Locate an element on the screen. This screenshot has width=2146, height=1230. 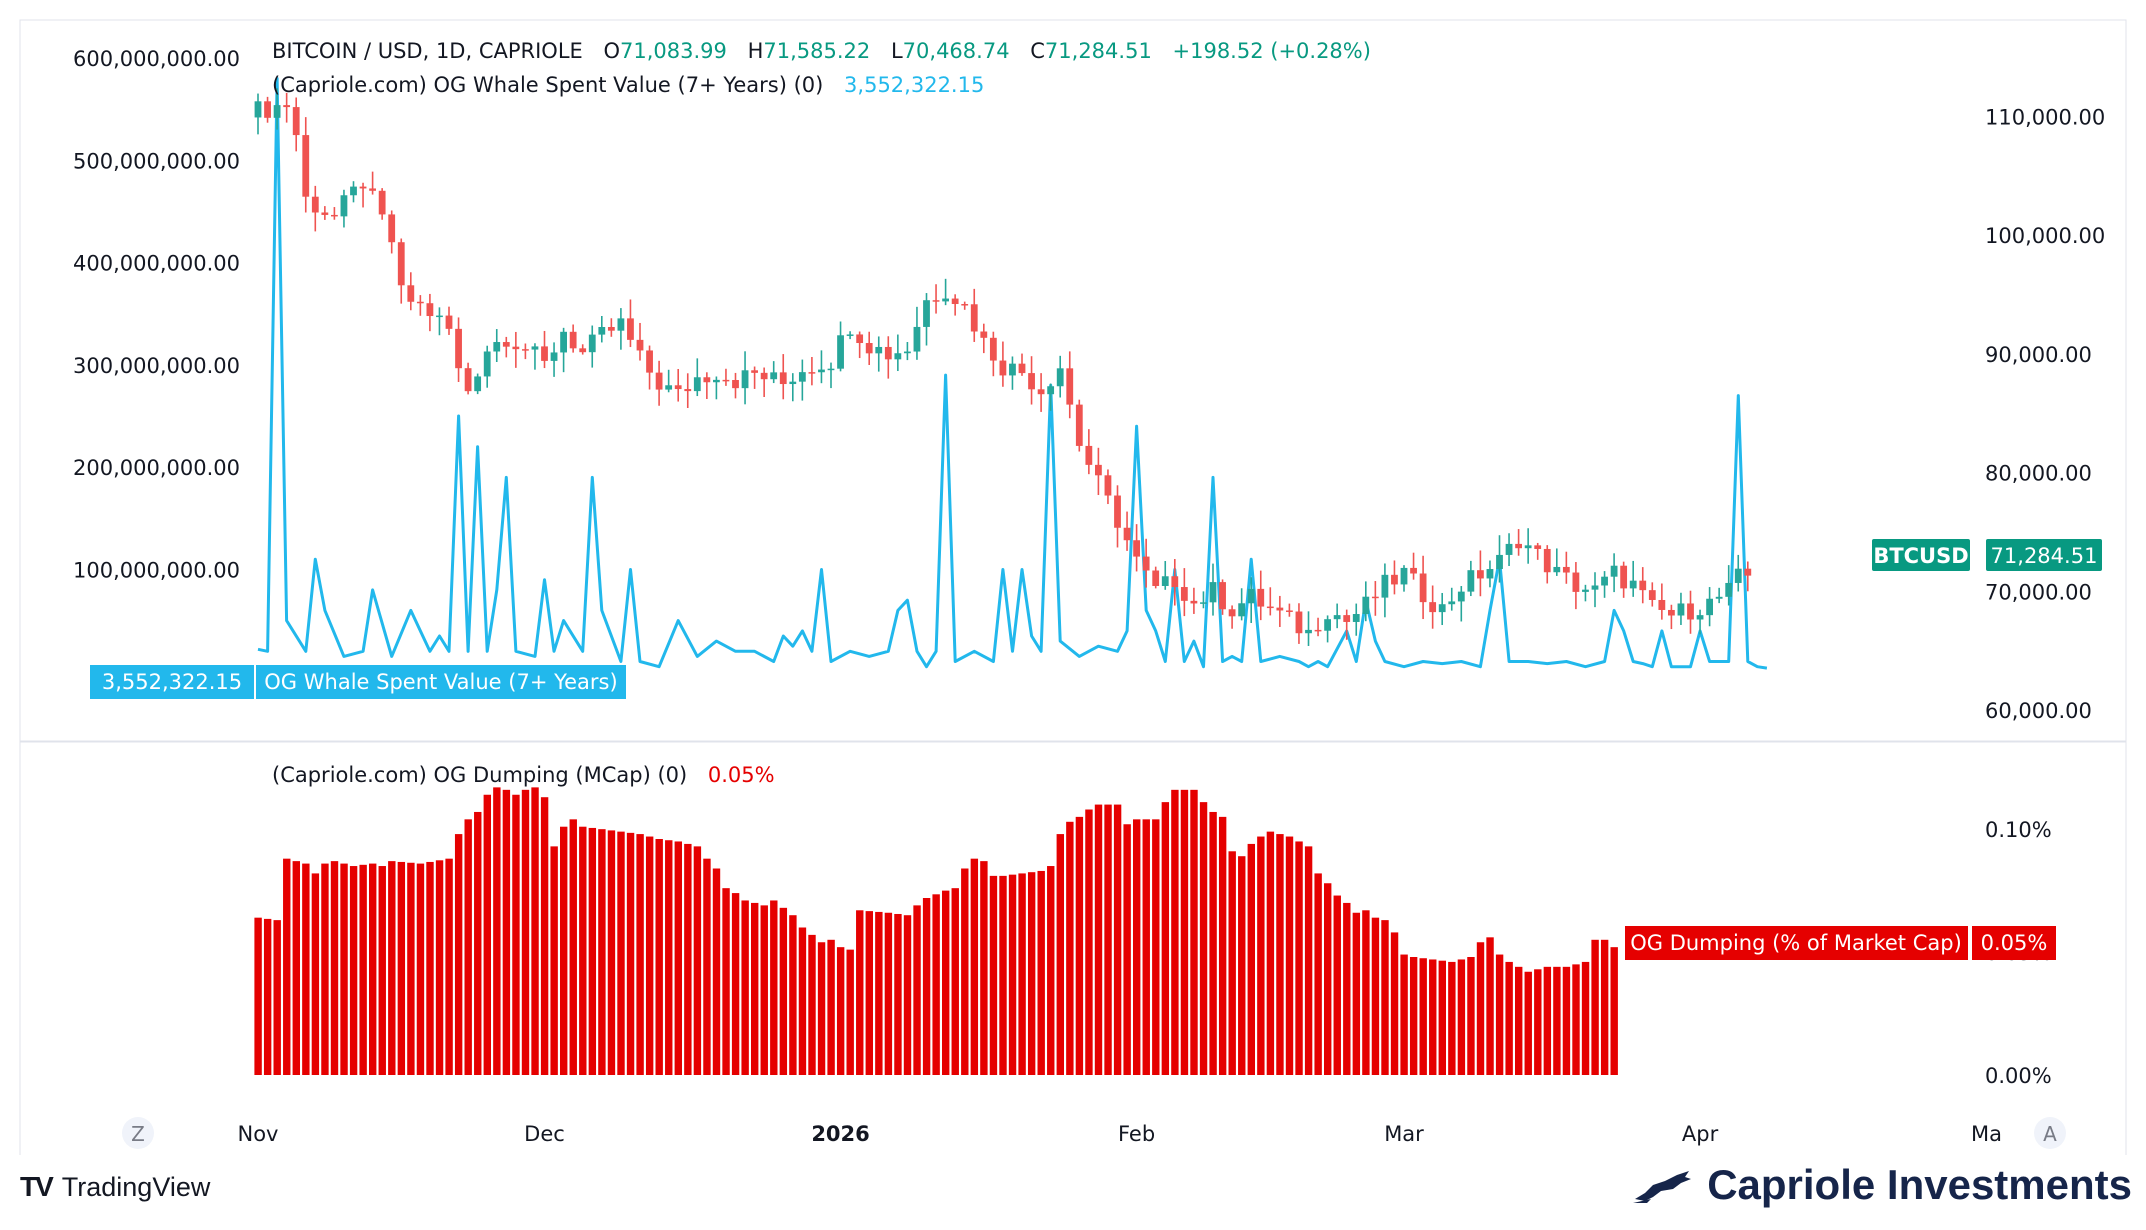
whale-axis-tick: 100,000,000.00 is located at coordinates (156, 570).